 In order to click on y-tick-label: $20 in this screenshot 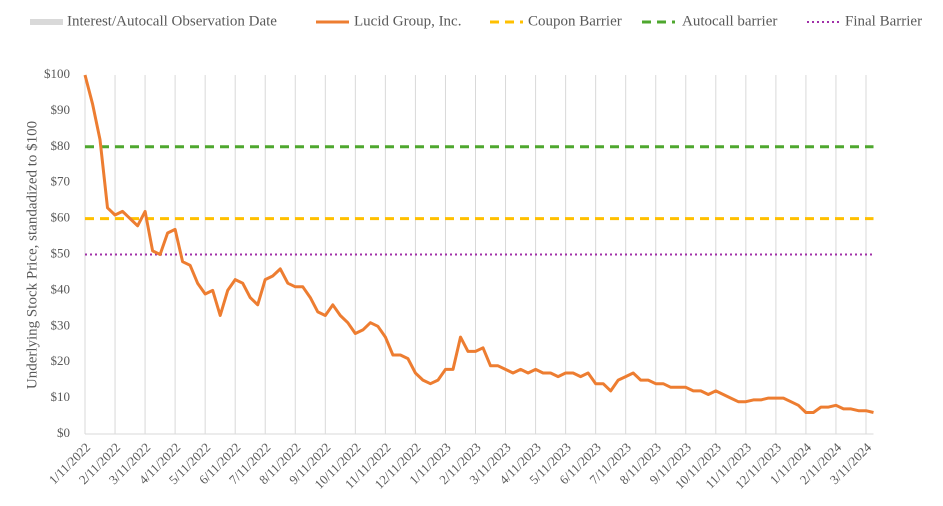, I will do `click(61, 360)`.